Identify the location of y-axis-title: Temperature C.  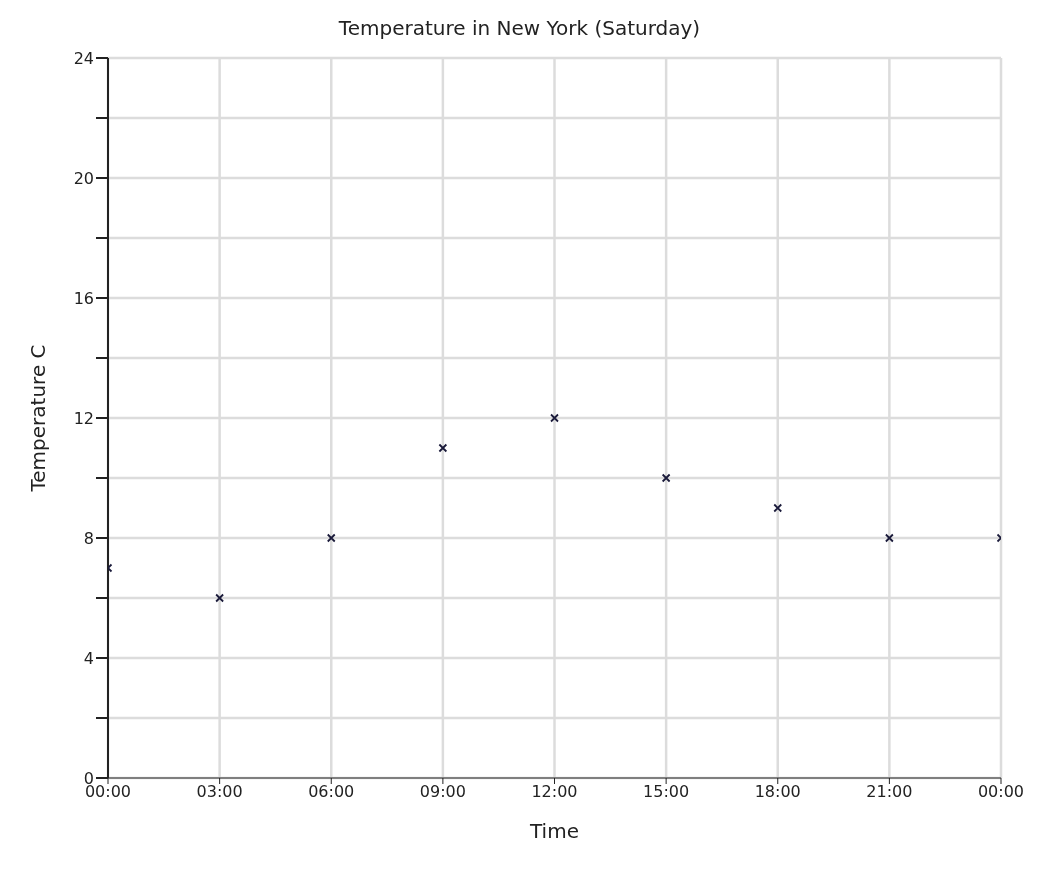
(38, 418).